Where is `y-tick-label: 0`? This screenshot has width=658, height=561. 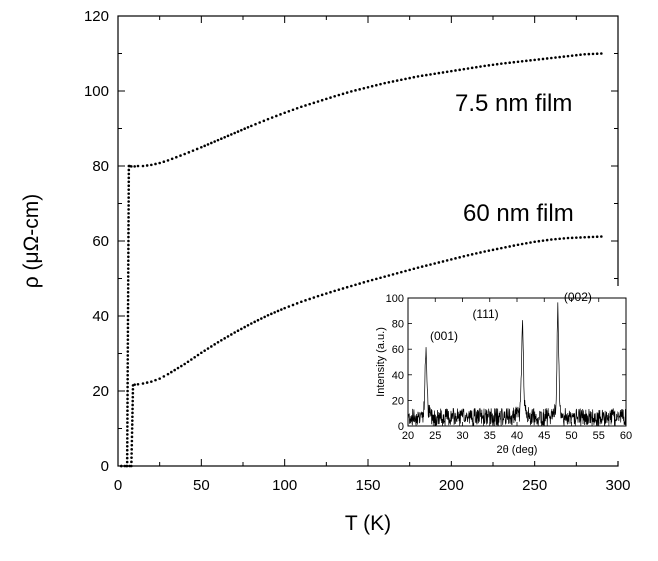
y-tick-label: 0 is located at coordinates (105, 466).